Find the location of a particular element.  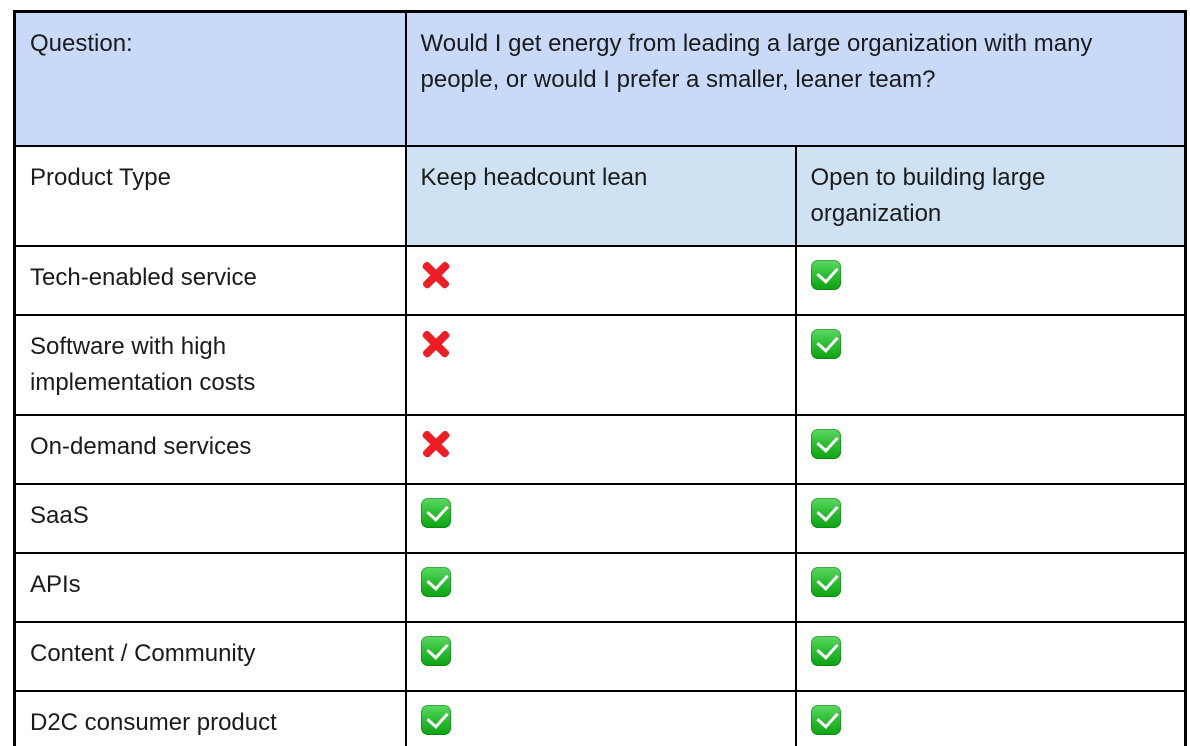

table-row: Software with high implementation costs is located at coordinates (600, 364).